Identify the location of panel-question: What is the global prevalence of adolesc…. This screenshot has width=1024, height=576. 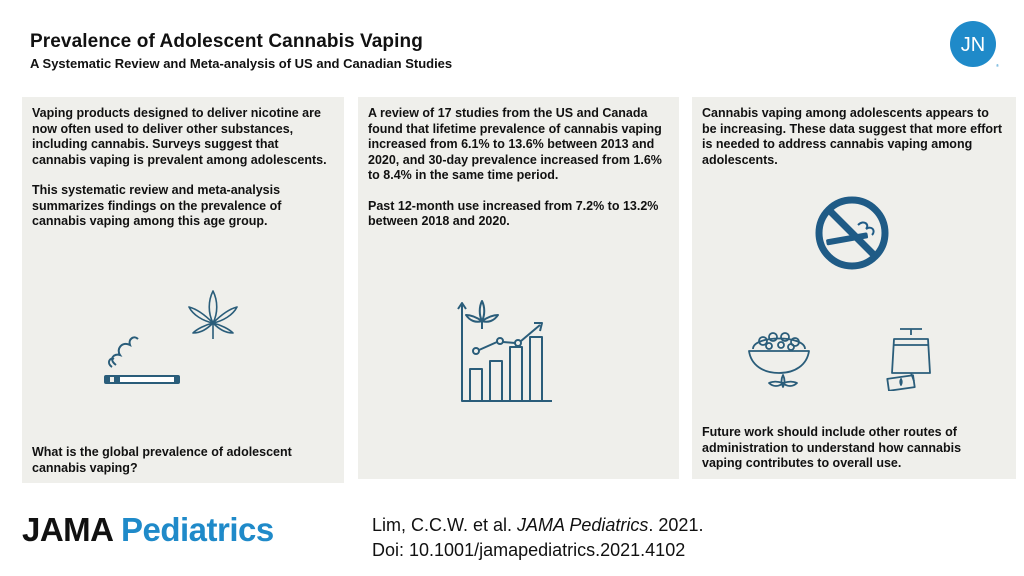
(162, 460).